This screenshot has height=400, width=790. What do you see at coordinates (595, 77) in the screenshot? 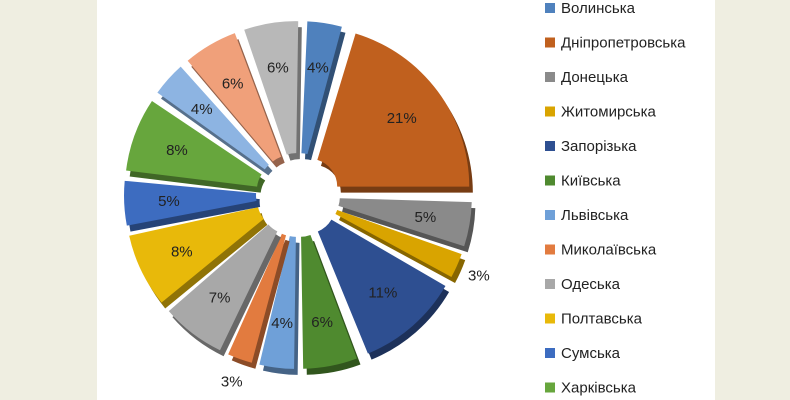
I see `legend-label-3: Донецька` at bounding box center [595, 77].